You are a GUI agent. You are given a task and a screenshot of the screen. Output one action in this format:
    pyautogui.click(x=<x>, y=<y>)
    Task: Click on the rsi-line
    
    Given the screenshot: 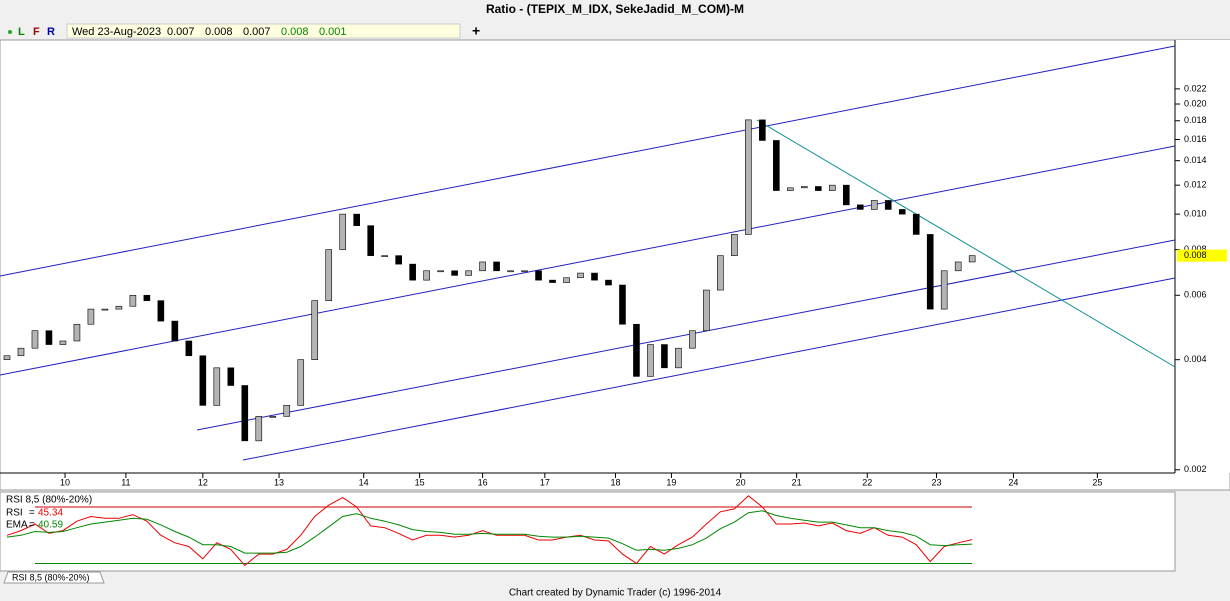 What is the action you would take?
    pyautogui.click(x=489, y=531)
    